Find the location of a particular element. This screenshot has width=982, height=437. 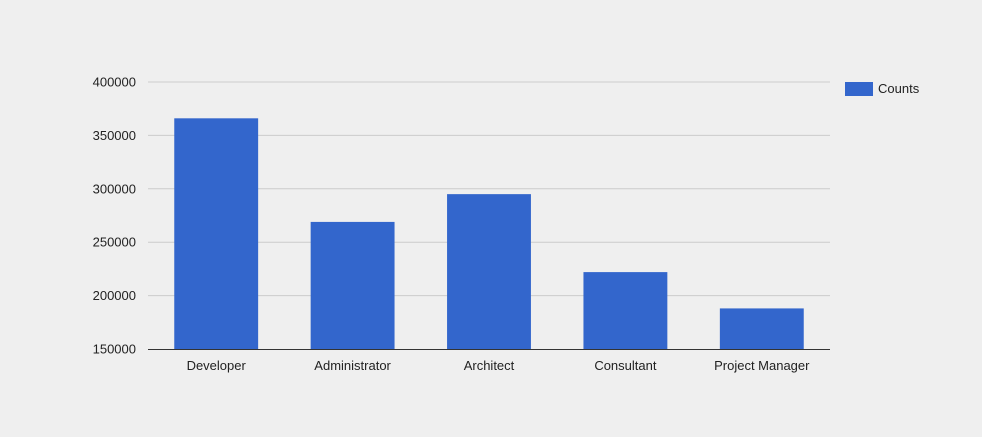

bar-developer is located at coordinates (216, 233).